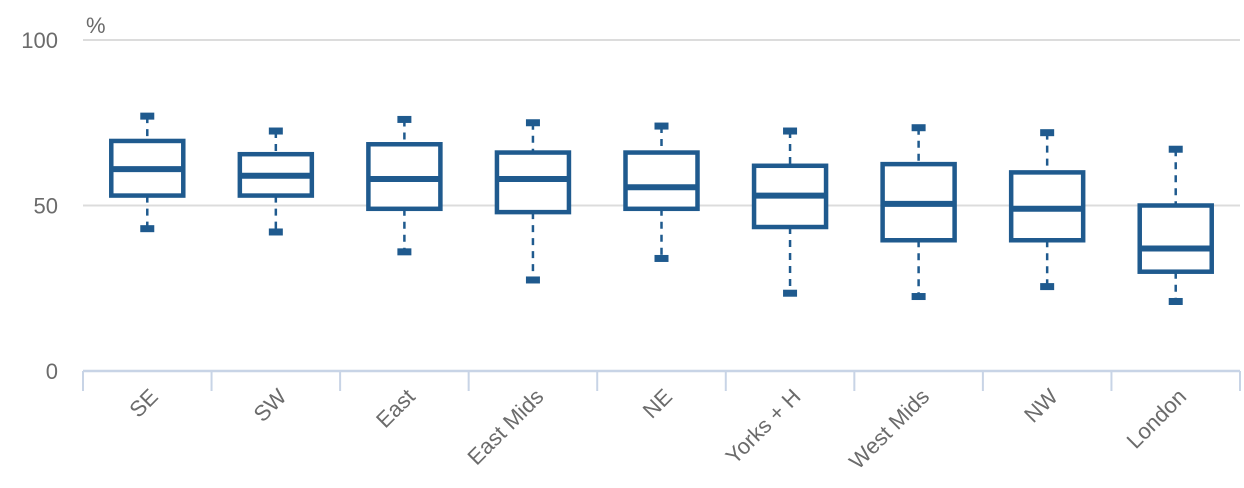  Describe the element at coordinates (1041, 406) in the screenshot. I see `category-label: NW` at that location.